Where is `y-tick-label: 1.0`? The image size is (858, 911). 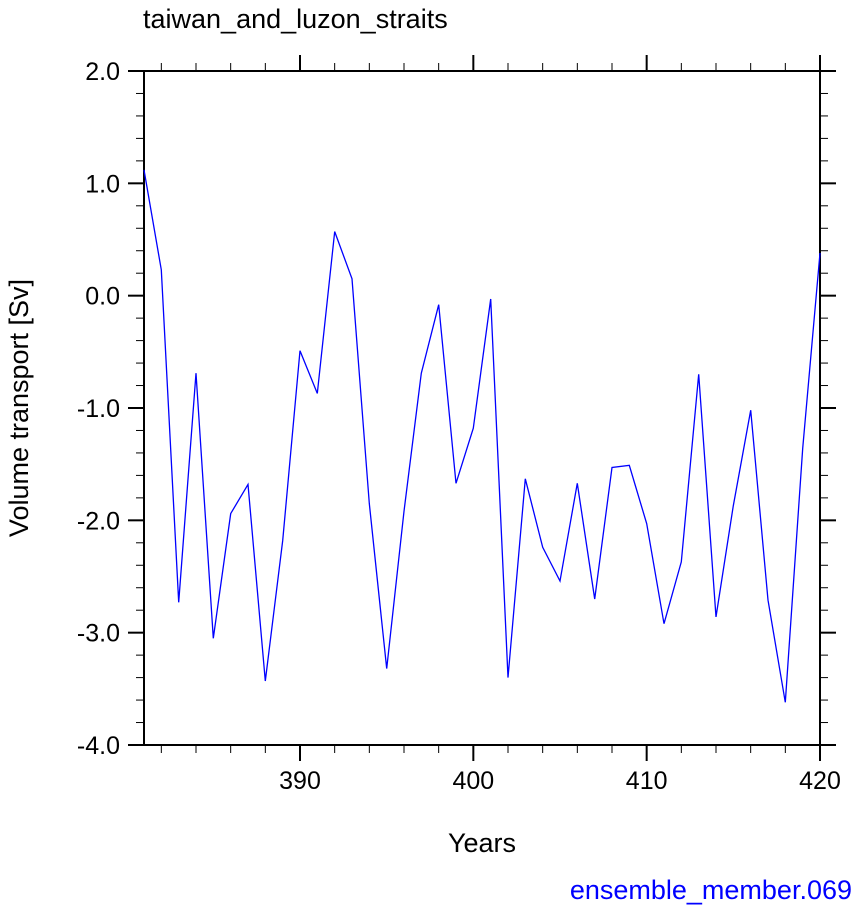 y-tick-label: 1.0 is located at coordinates (102, 184).